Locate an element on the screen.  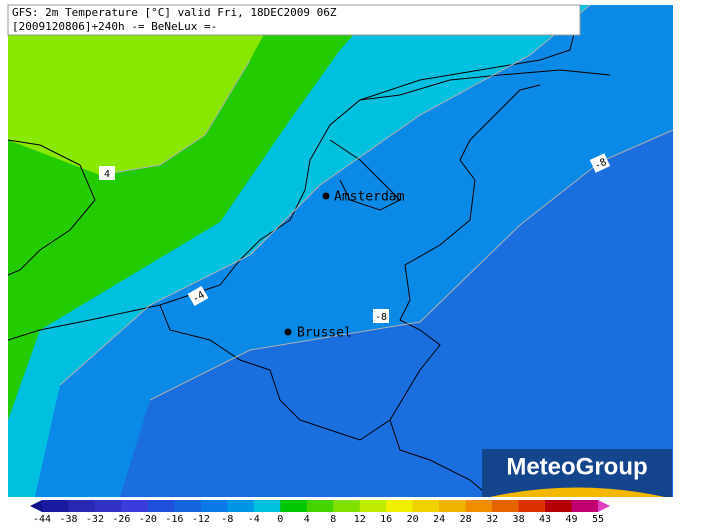
contour-label-text: -4 is located at coordinates (199, 298).